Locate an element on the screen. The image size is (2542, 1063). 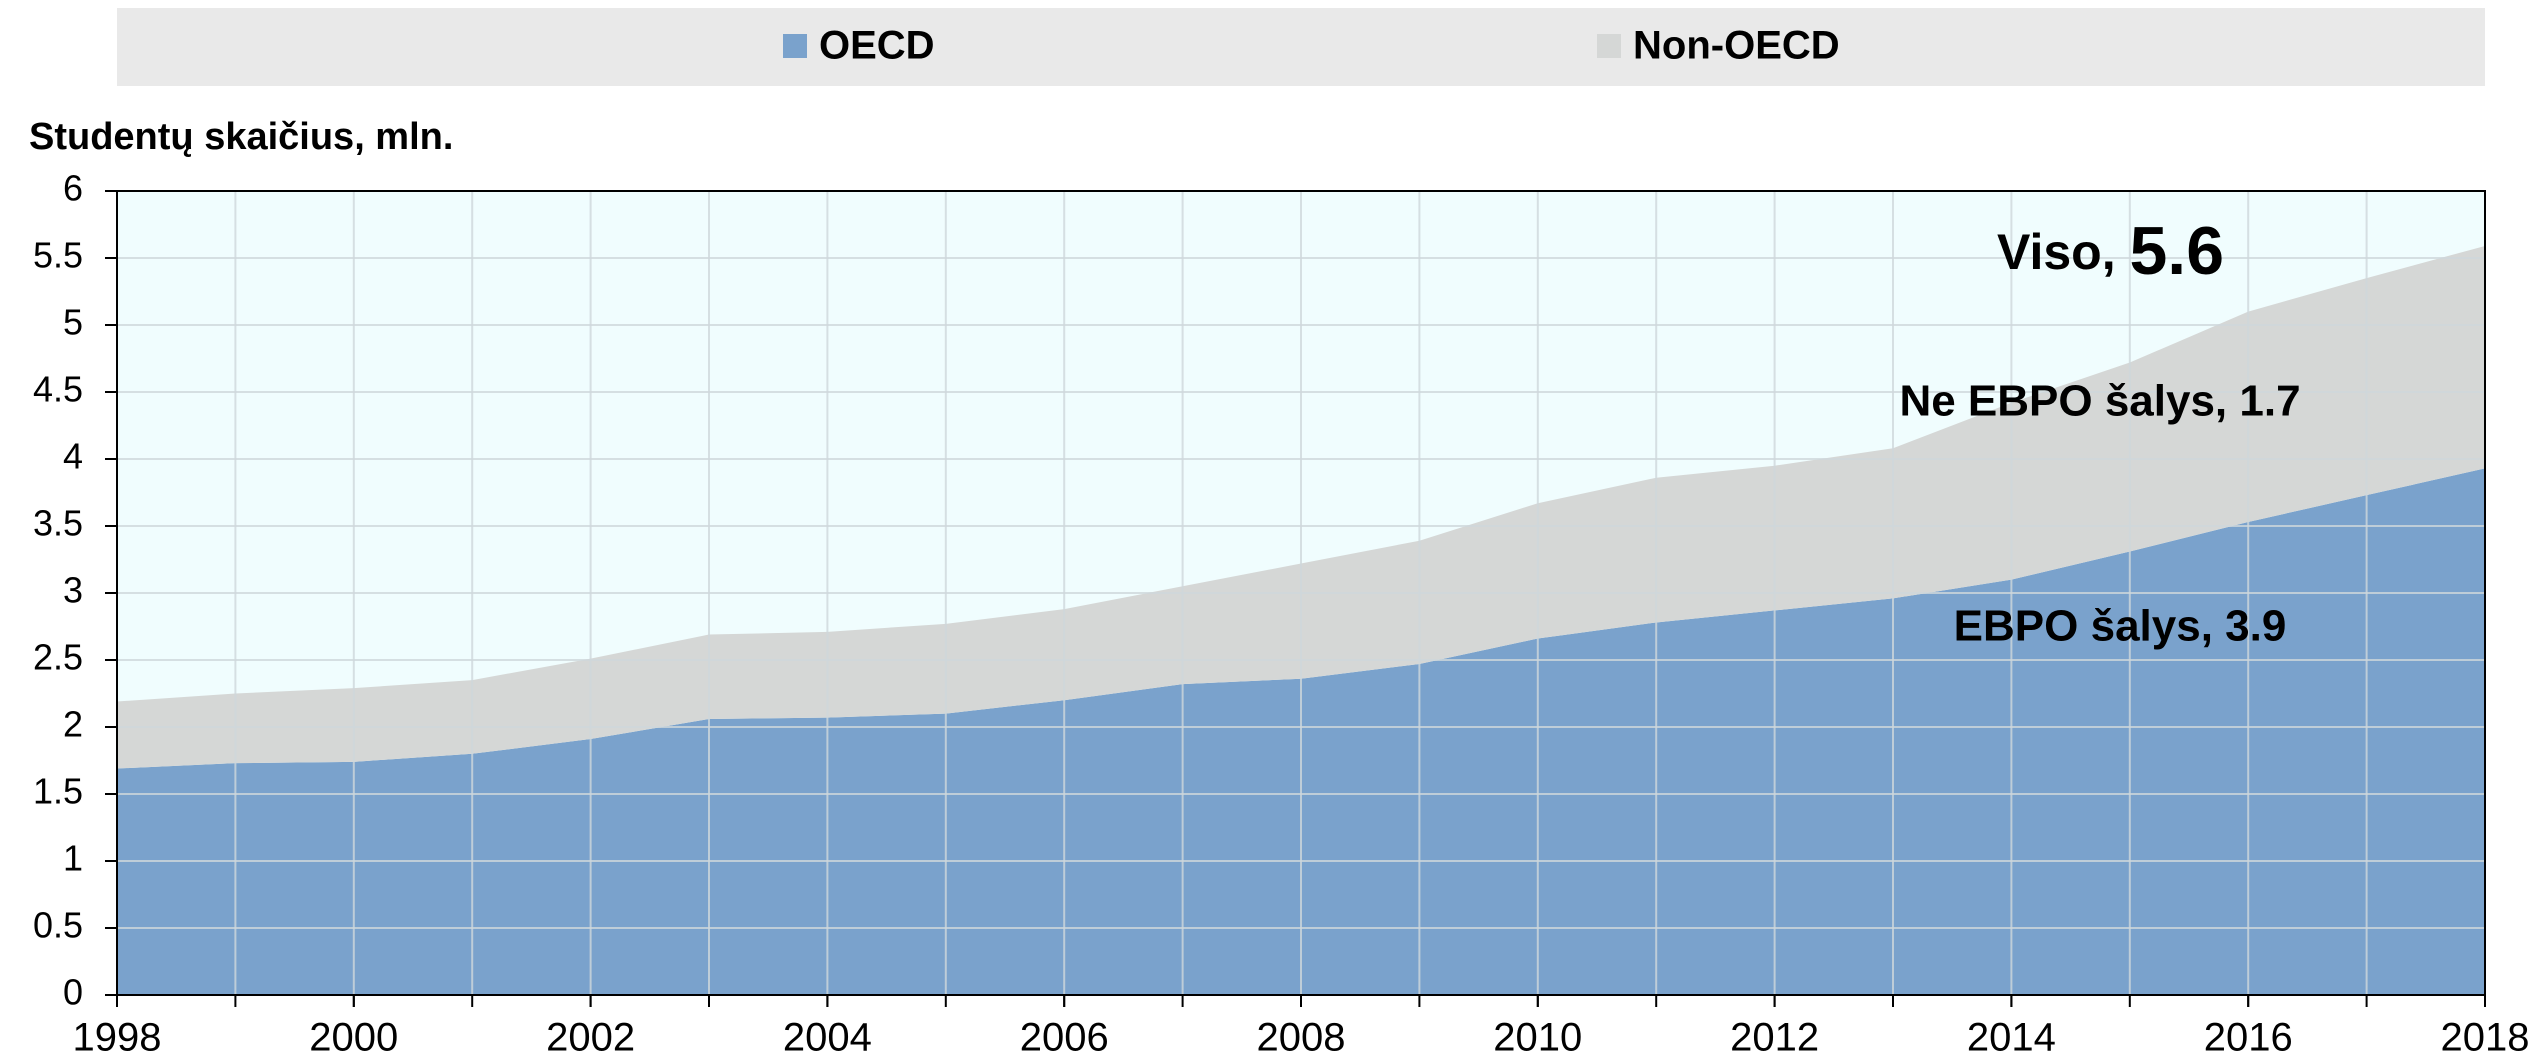
legend-label: Non-OECD is located at coordinates (1736, 46).